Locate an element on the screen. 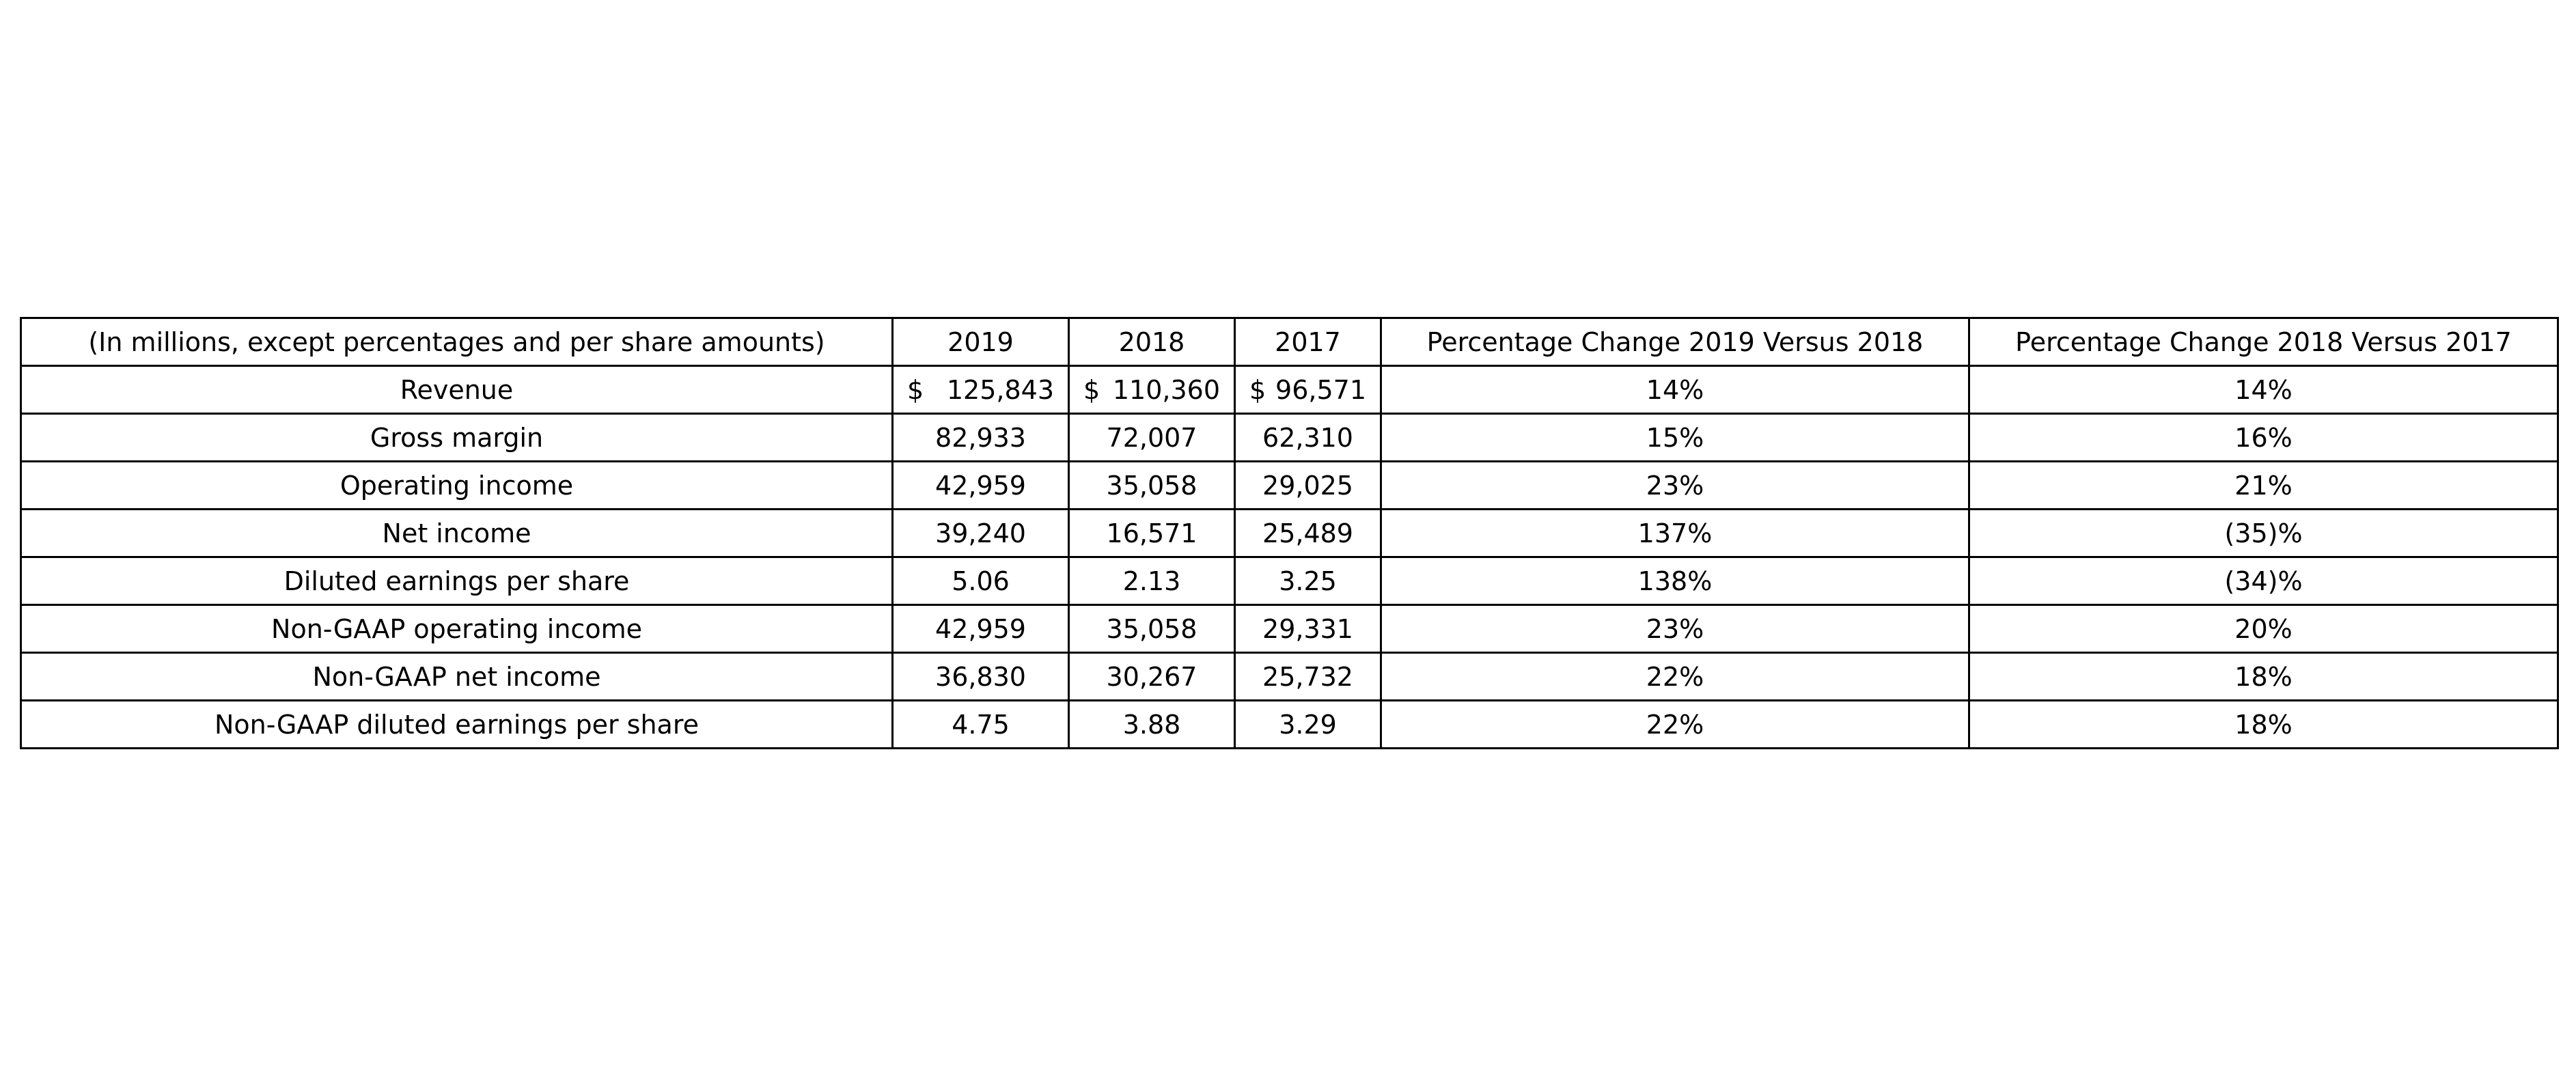  cell-change-2018-vs-2017: (35)% is located at coordinates (2263, 533).